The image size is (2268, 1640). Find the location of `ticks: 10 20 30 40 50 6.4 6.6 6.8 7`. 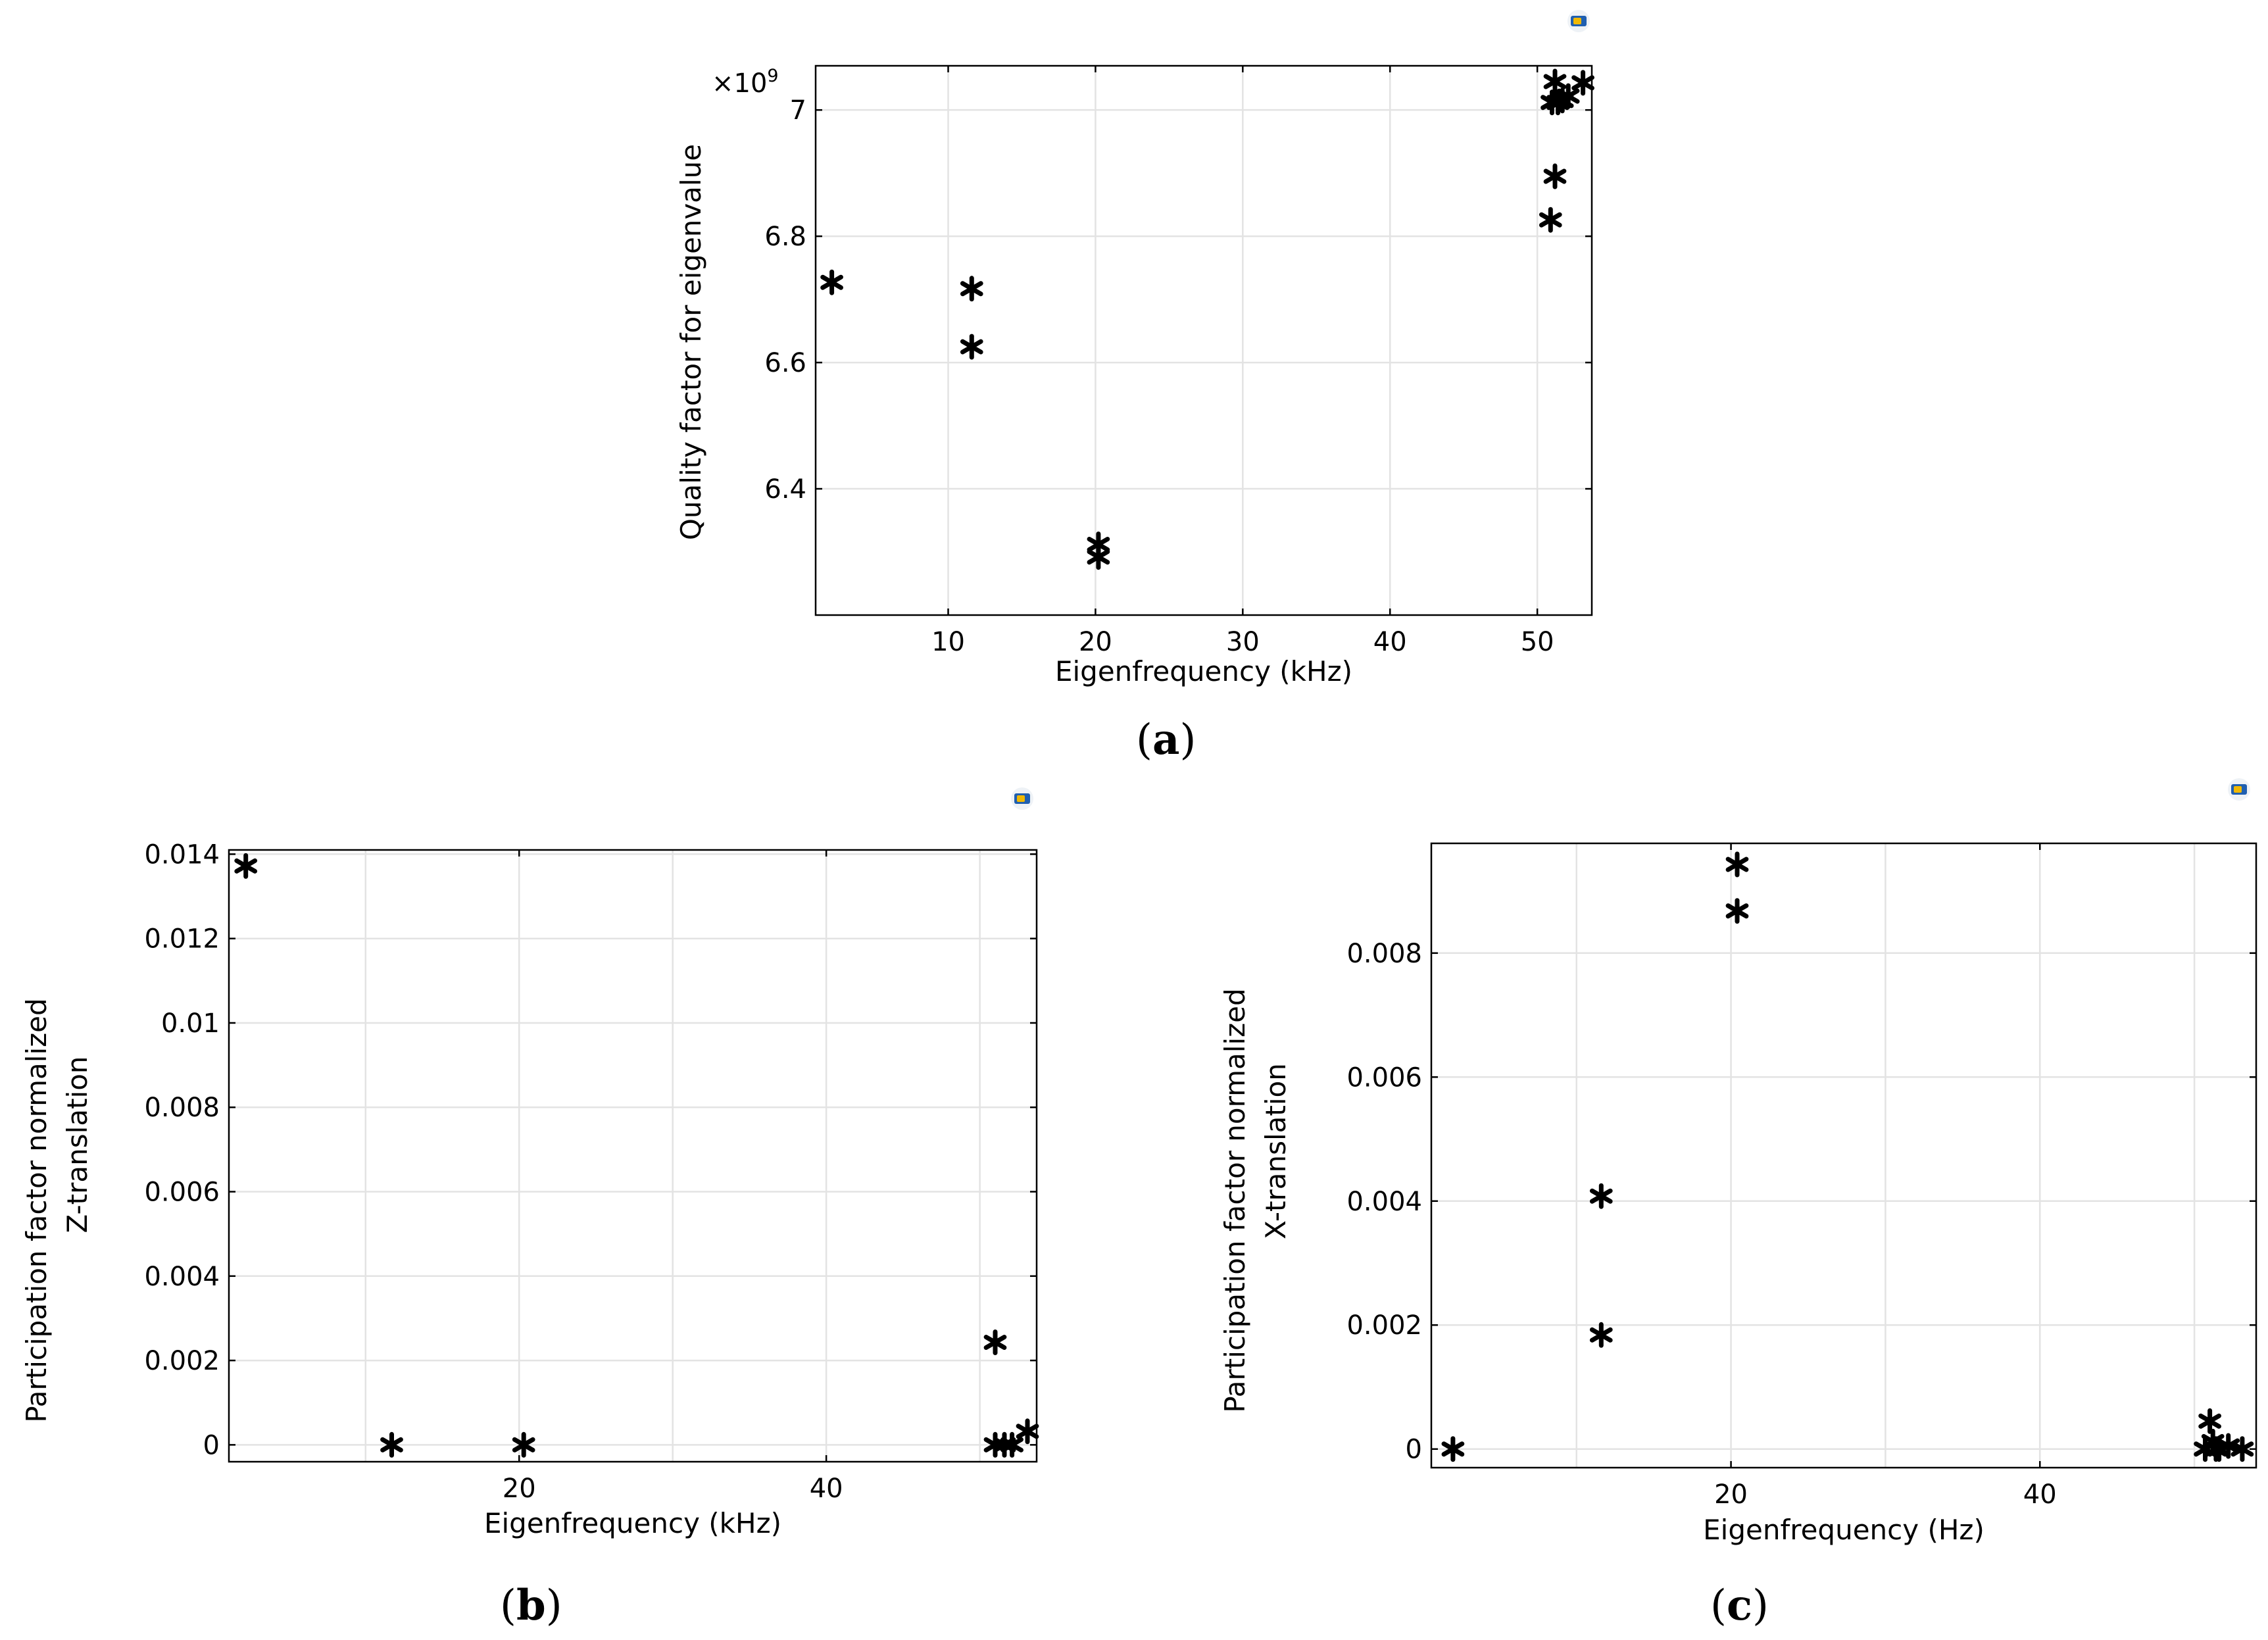

ticks: 10 20 30 40 50 6.4 6.6 6.8 7 is located at coordinates (1178, 361).